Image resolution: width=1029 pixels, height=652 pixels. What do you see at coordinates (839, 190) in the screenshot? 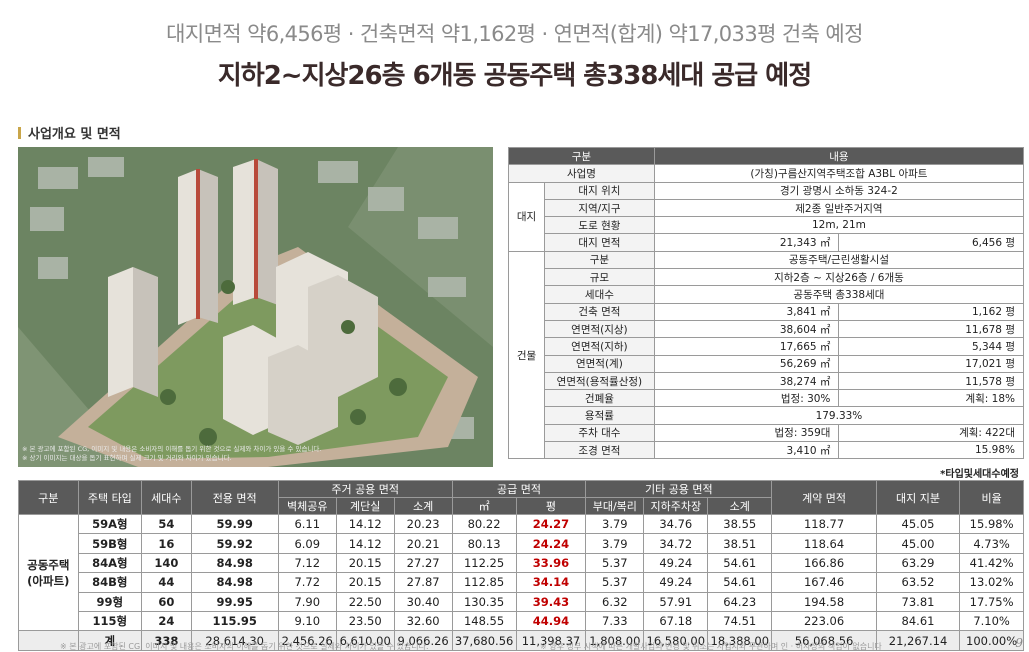
I see `overview-value: 경기 광명시 소하동 324-2` at bounding box center [839, 190].